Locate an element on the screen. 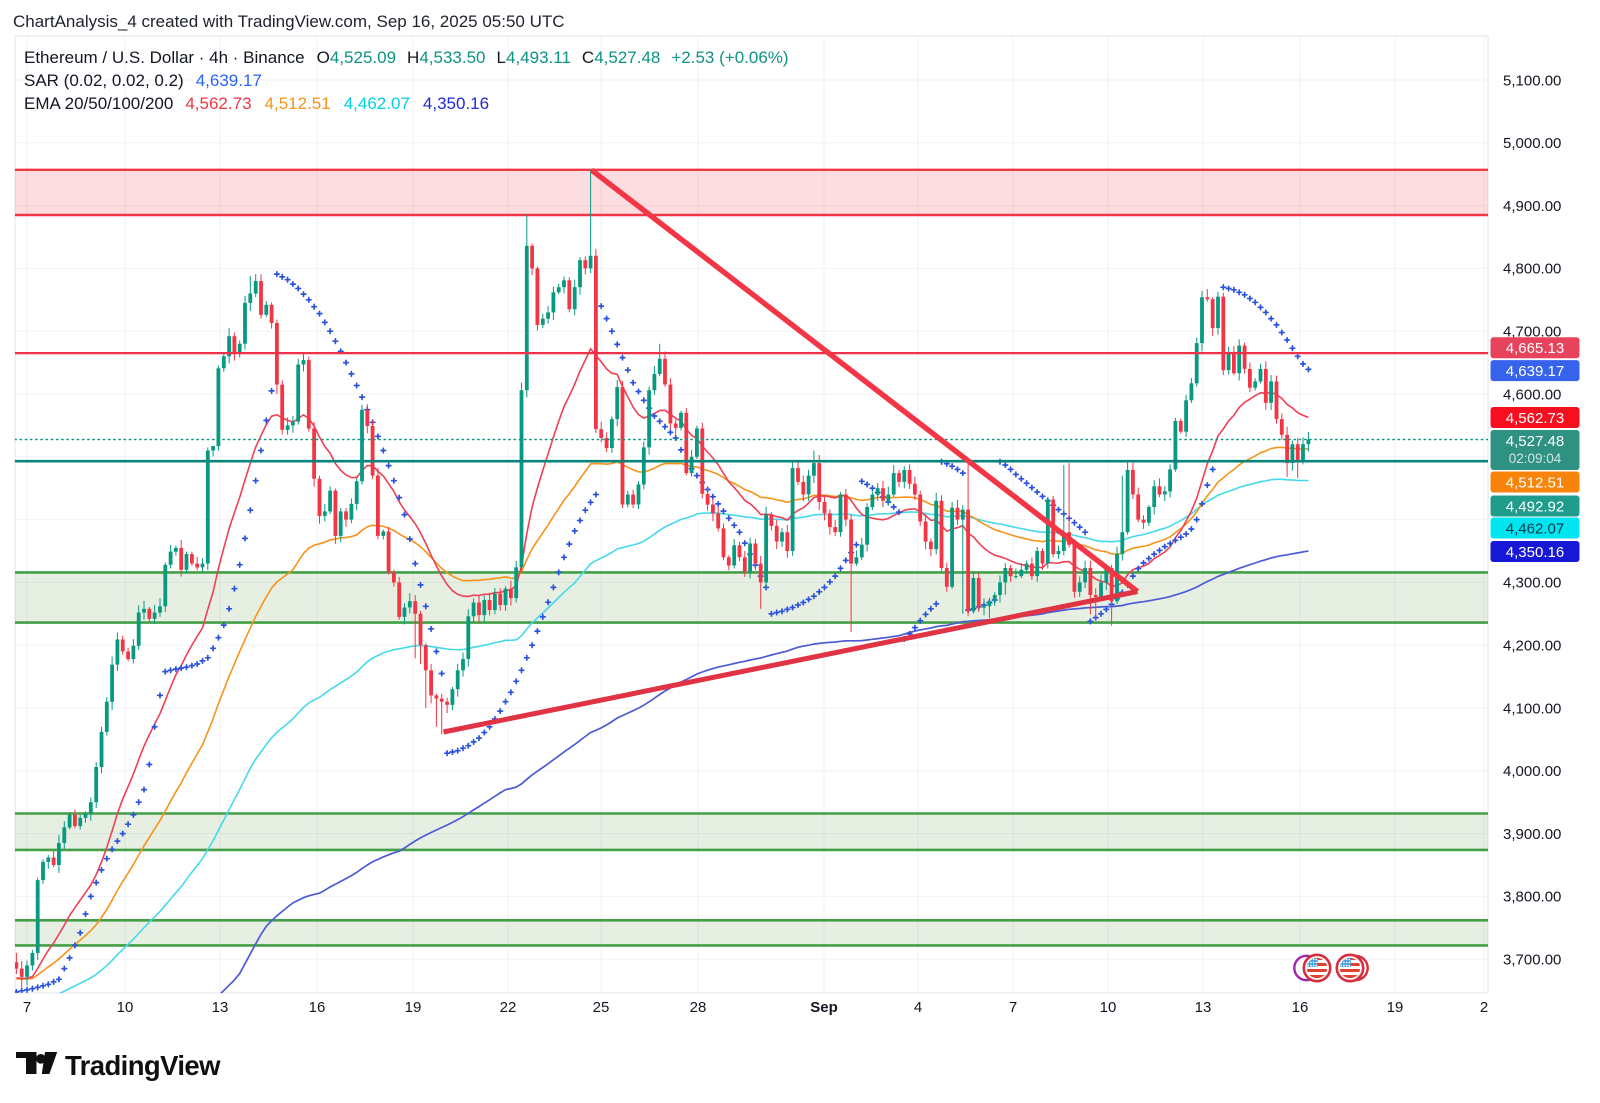 The width and height of the screenshot is (1600, 1103). svg-text: 4,512.51 is located at coordinates (1535, 482).